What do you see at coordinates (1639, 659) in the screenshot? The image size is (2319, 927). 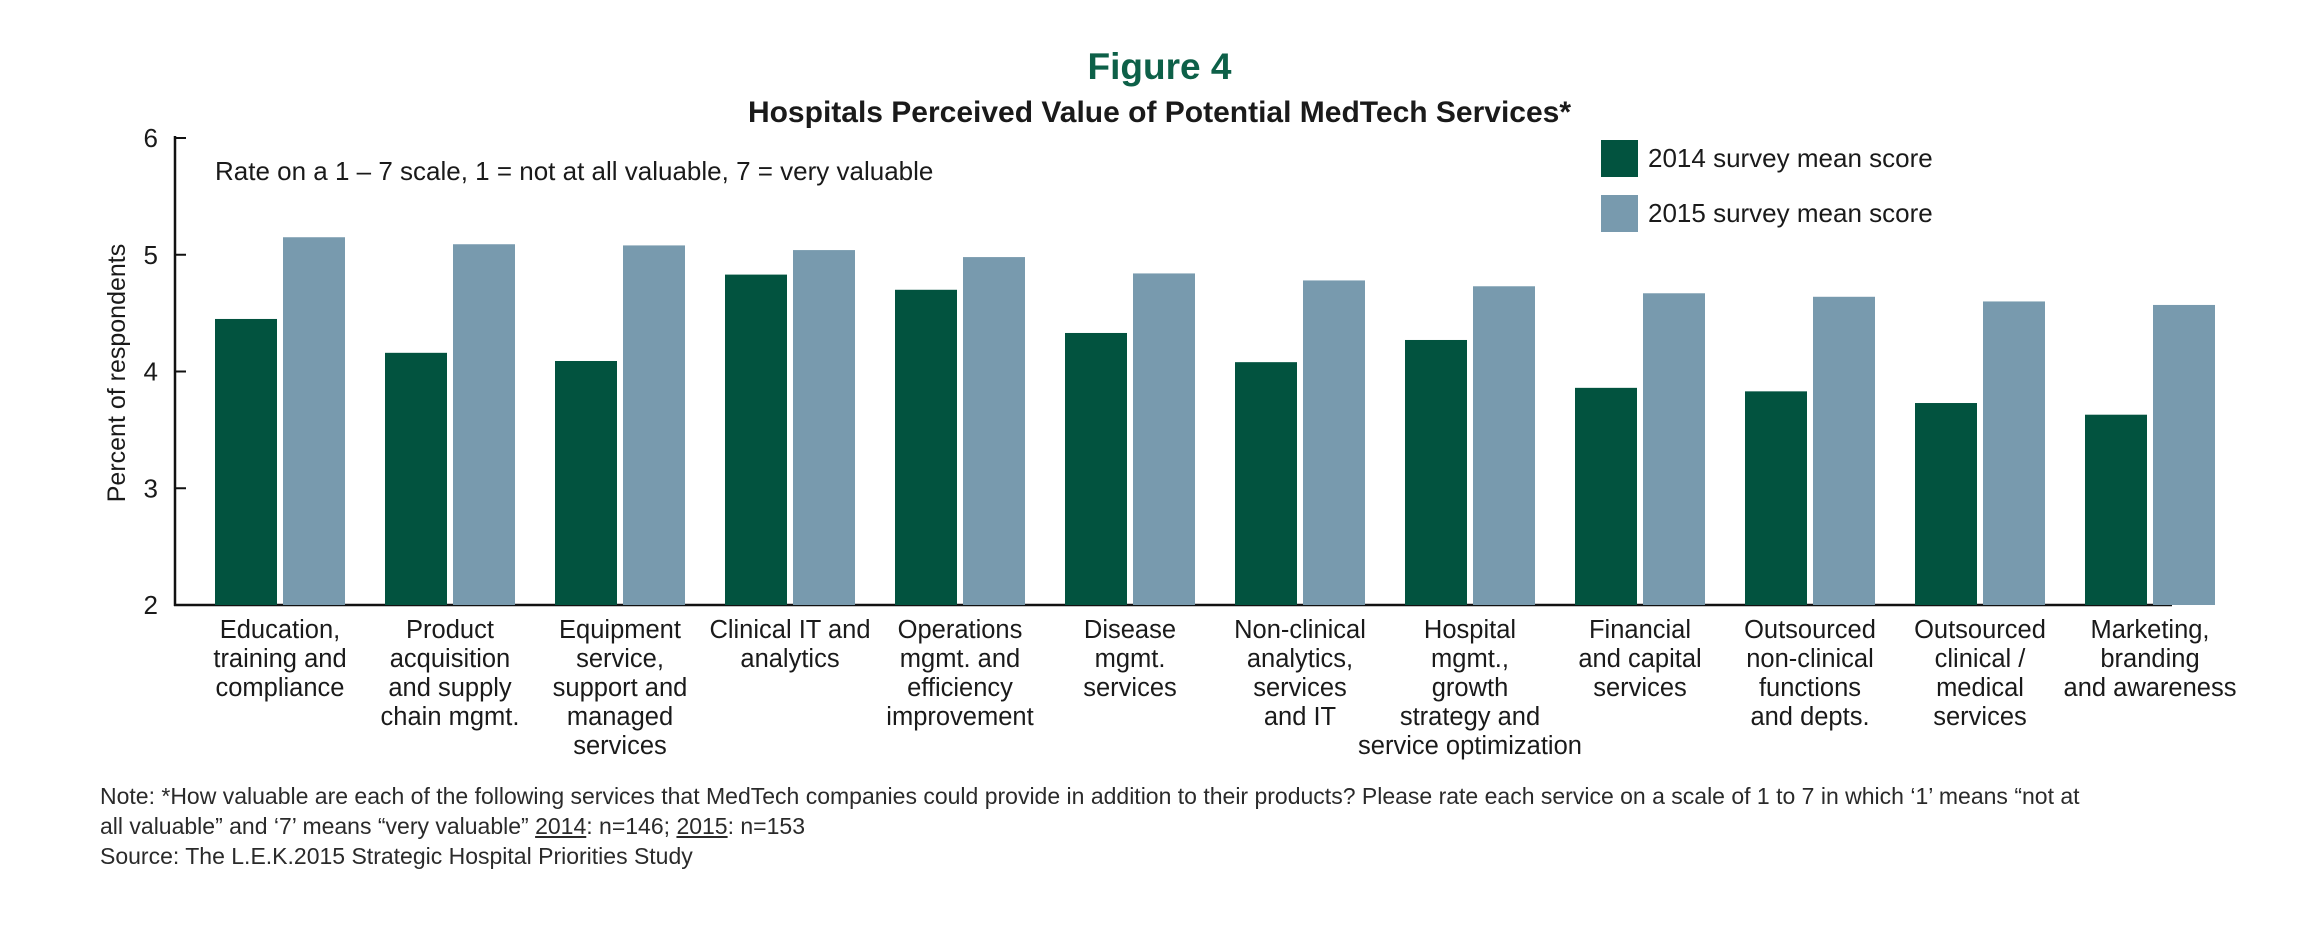 I see `x-tick-label: Financial and capital services` at bounding box center [1639, 659].